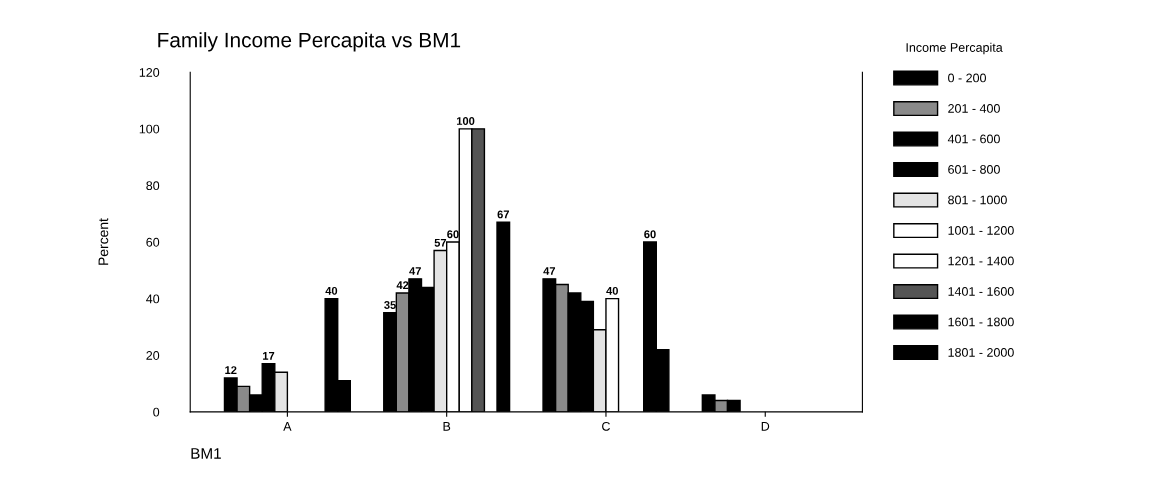  I want to click on legend-label: 0 - 200, so click(967, 78).